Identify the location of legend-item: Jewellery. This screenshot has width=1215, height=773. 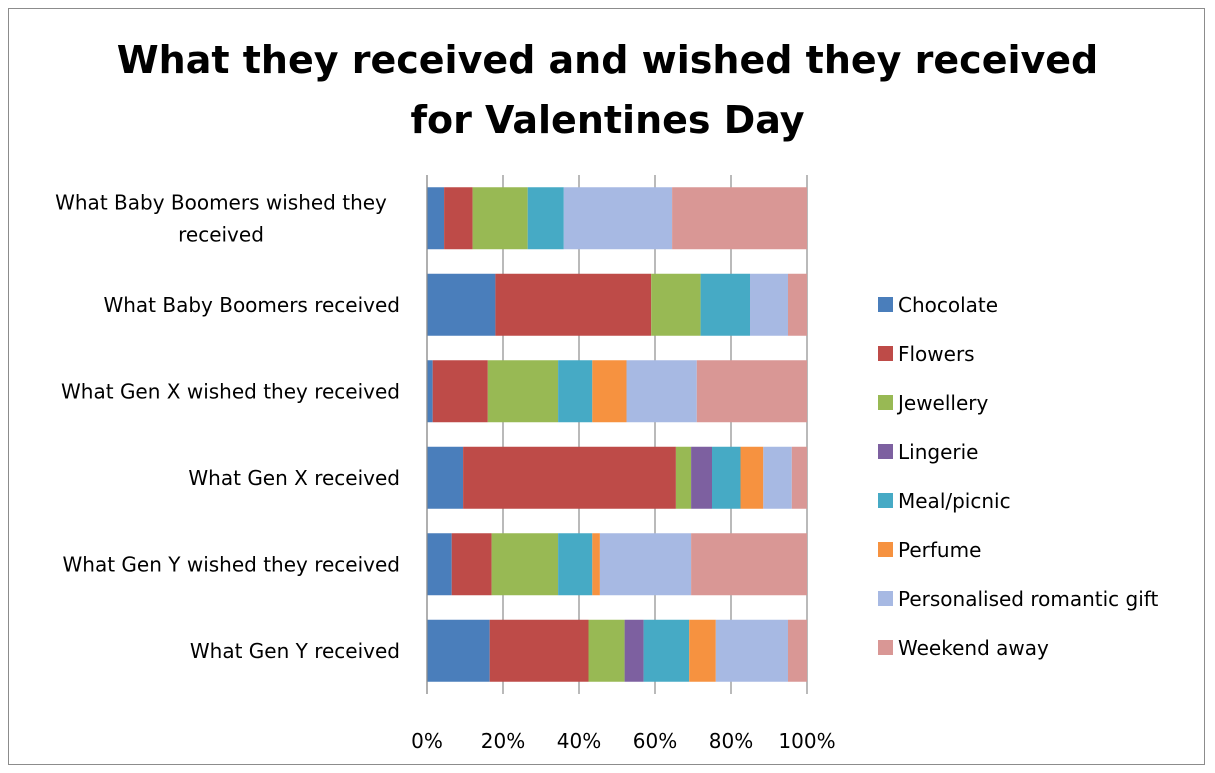
(1018, 402).